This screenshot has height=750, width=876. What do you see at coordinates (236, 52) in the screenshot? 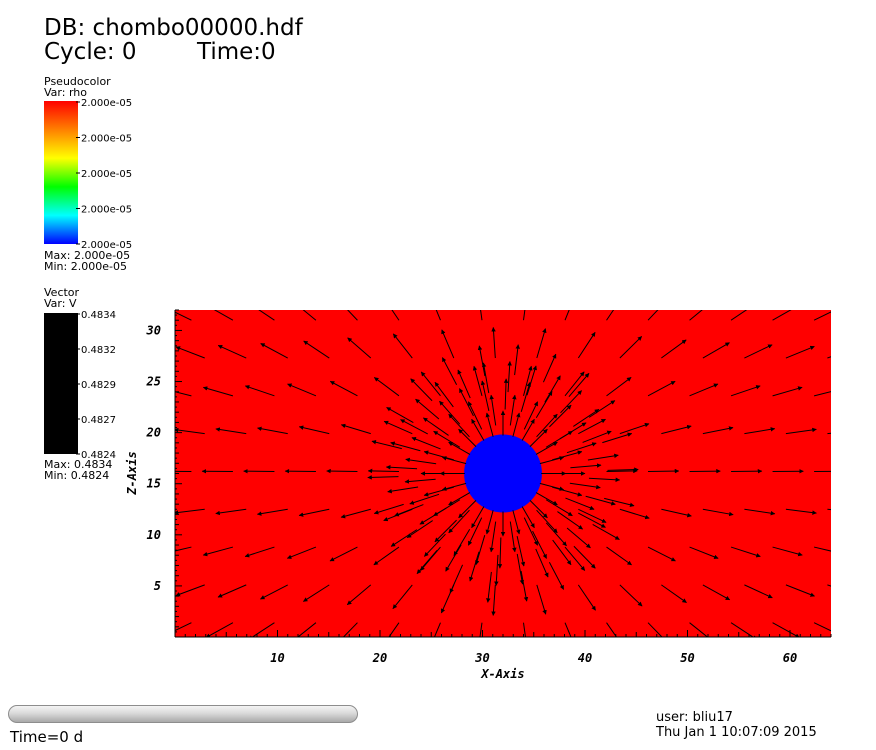
I see `time-label: Time:0` at bounding box center [236, 52].